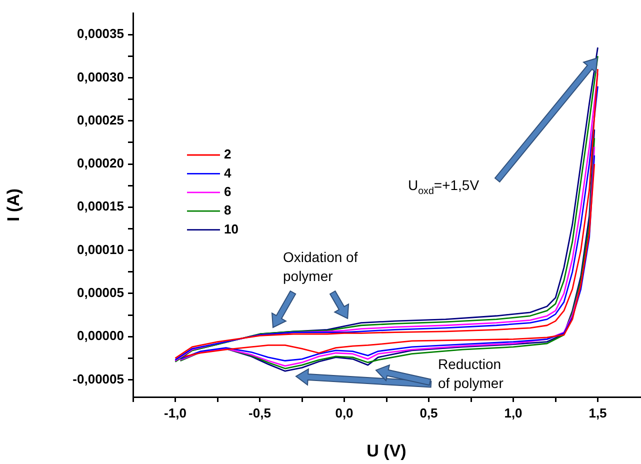 Image resolution: width=641 pixels, height=464 pixels. I want to click on legend-label: 2, so click(228, 154).